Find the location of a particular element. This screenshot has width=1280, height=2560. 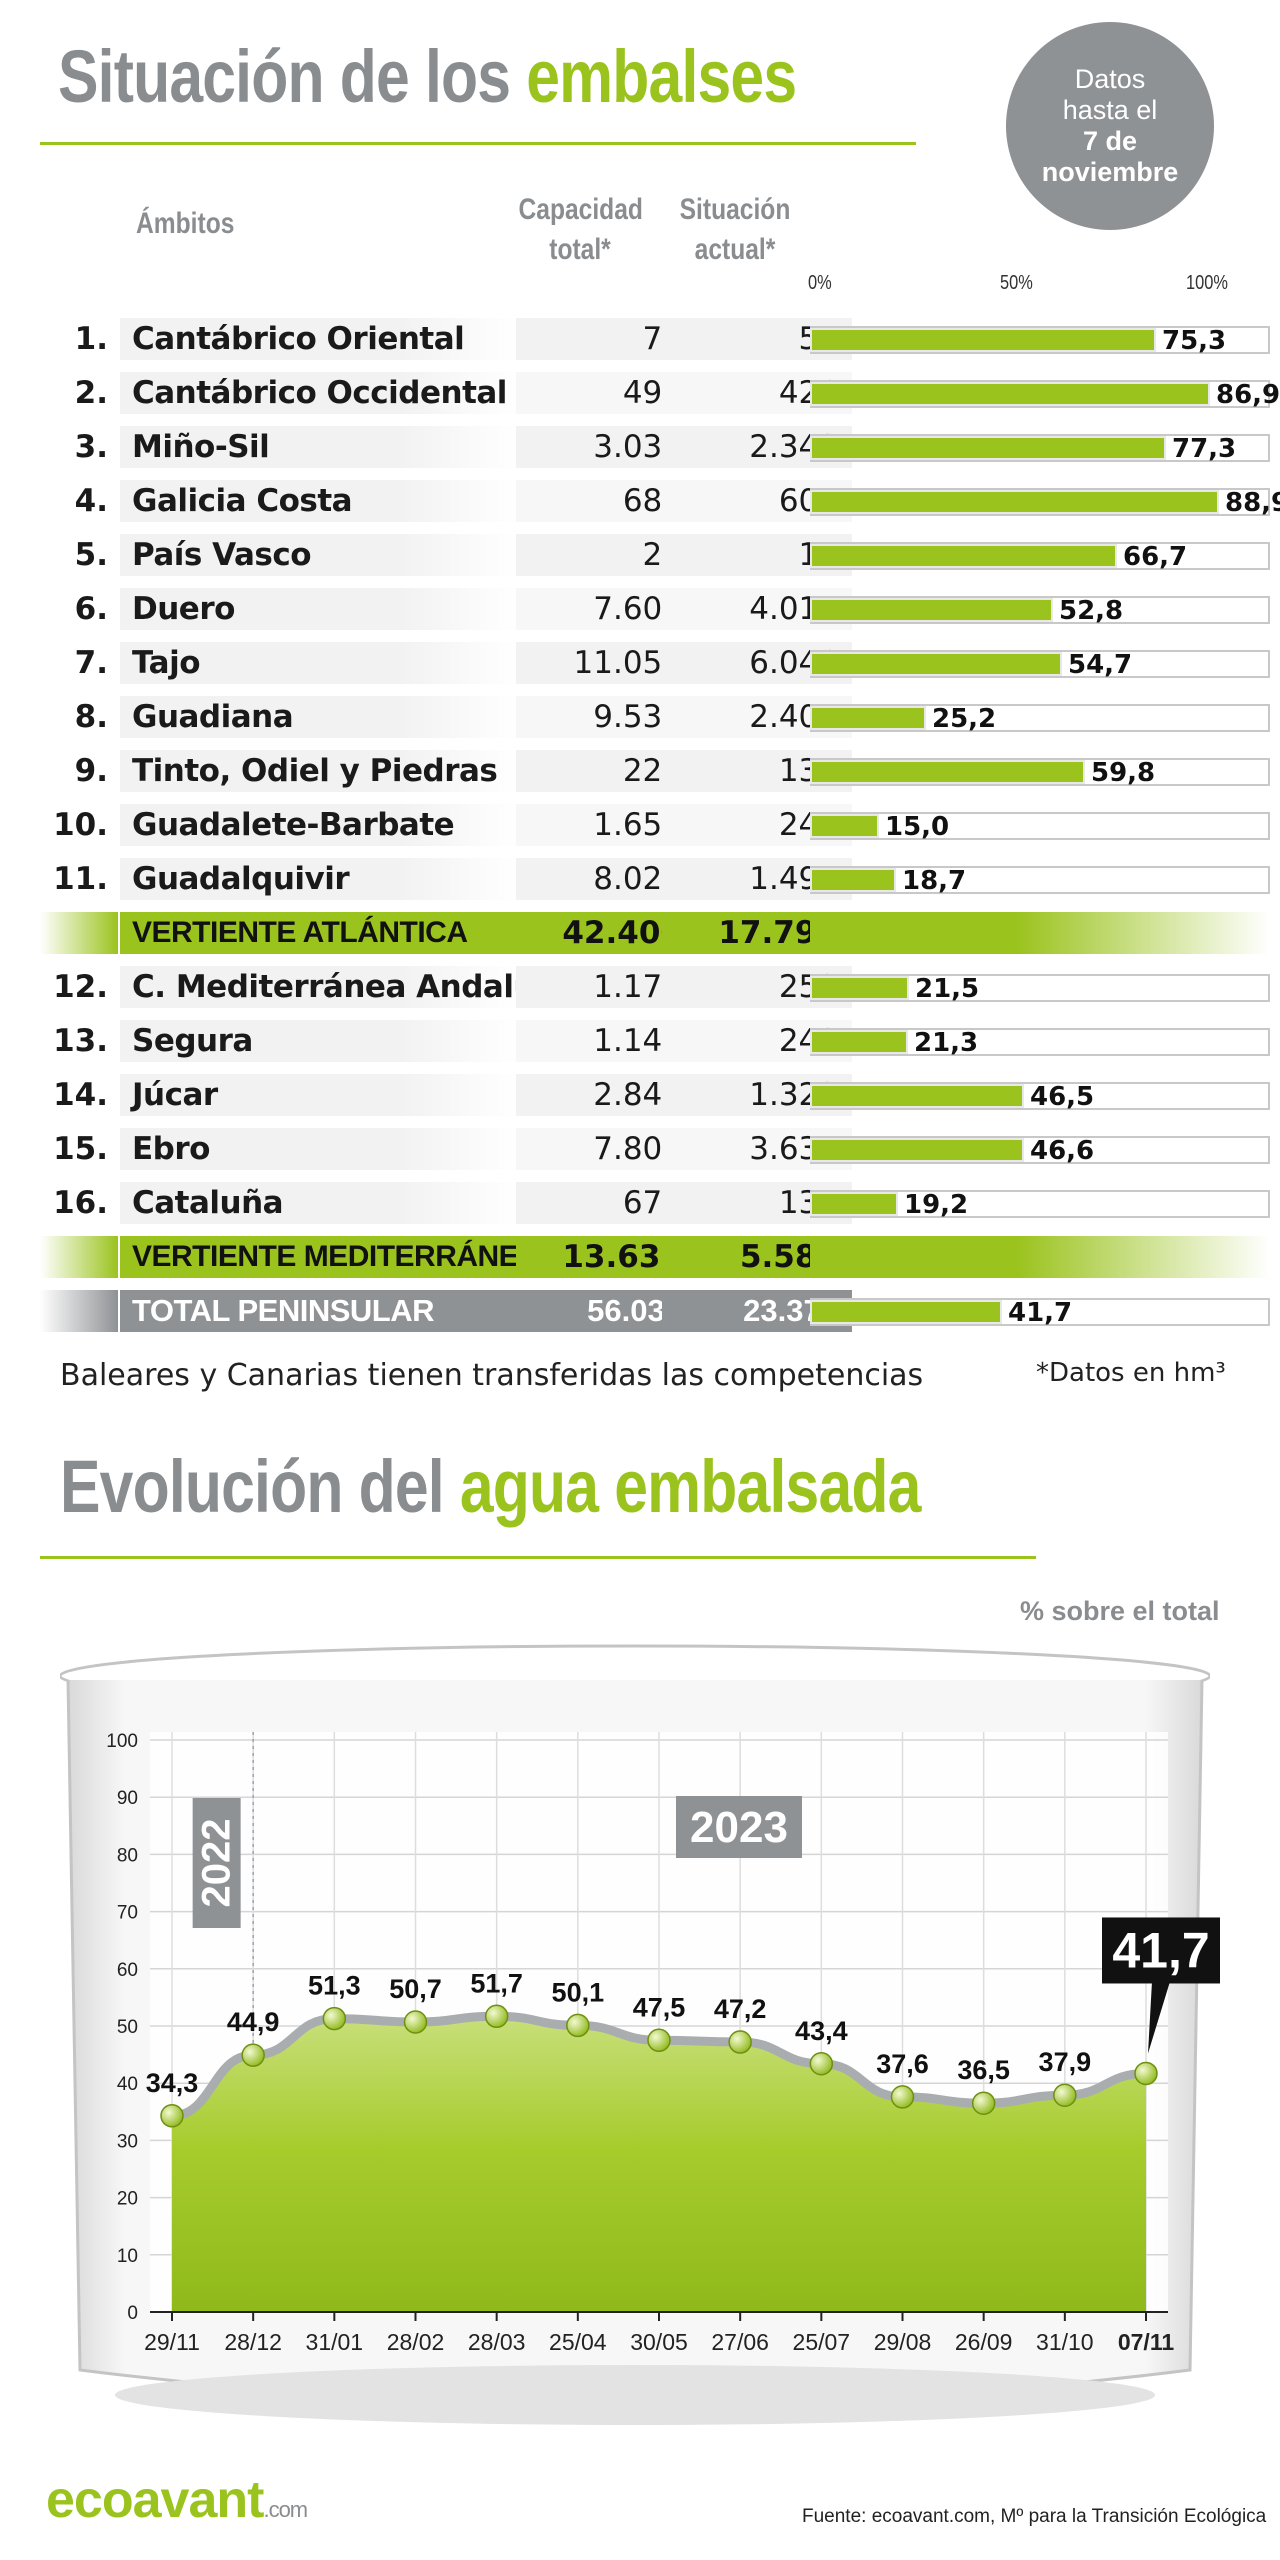

bar-track: 46,5 is located at coordinates (1040, 1097).